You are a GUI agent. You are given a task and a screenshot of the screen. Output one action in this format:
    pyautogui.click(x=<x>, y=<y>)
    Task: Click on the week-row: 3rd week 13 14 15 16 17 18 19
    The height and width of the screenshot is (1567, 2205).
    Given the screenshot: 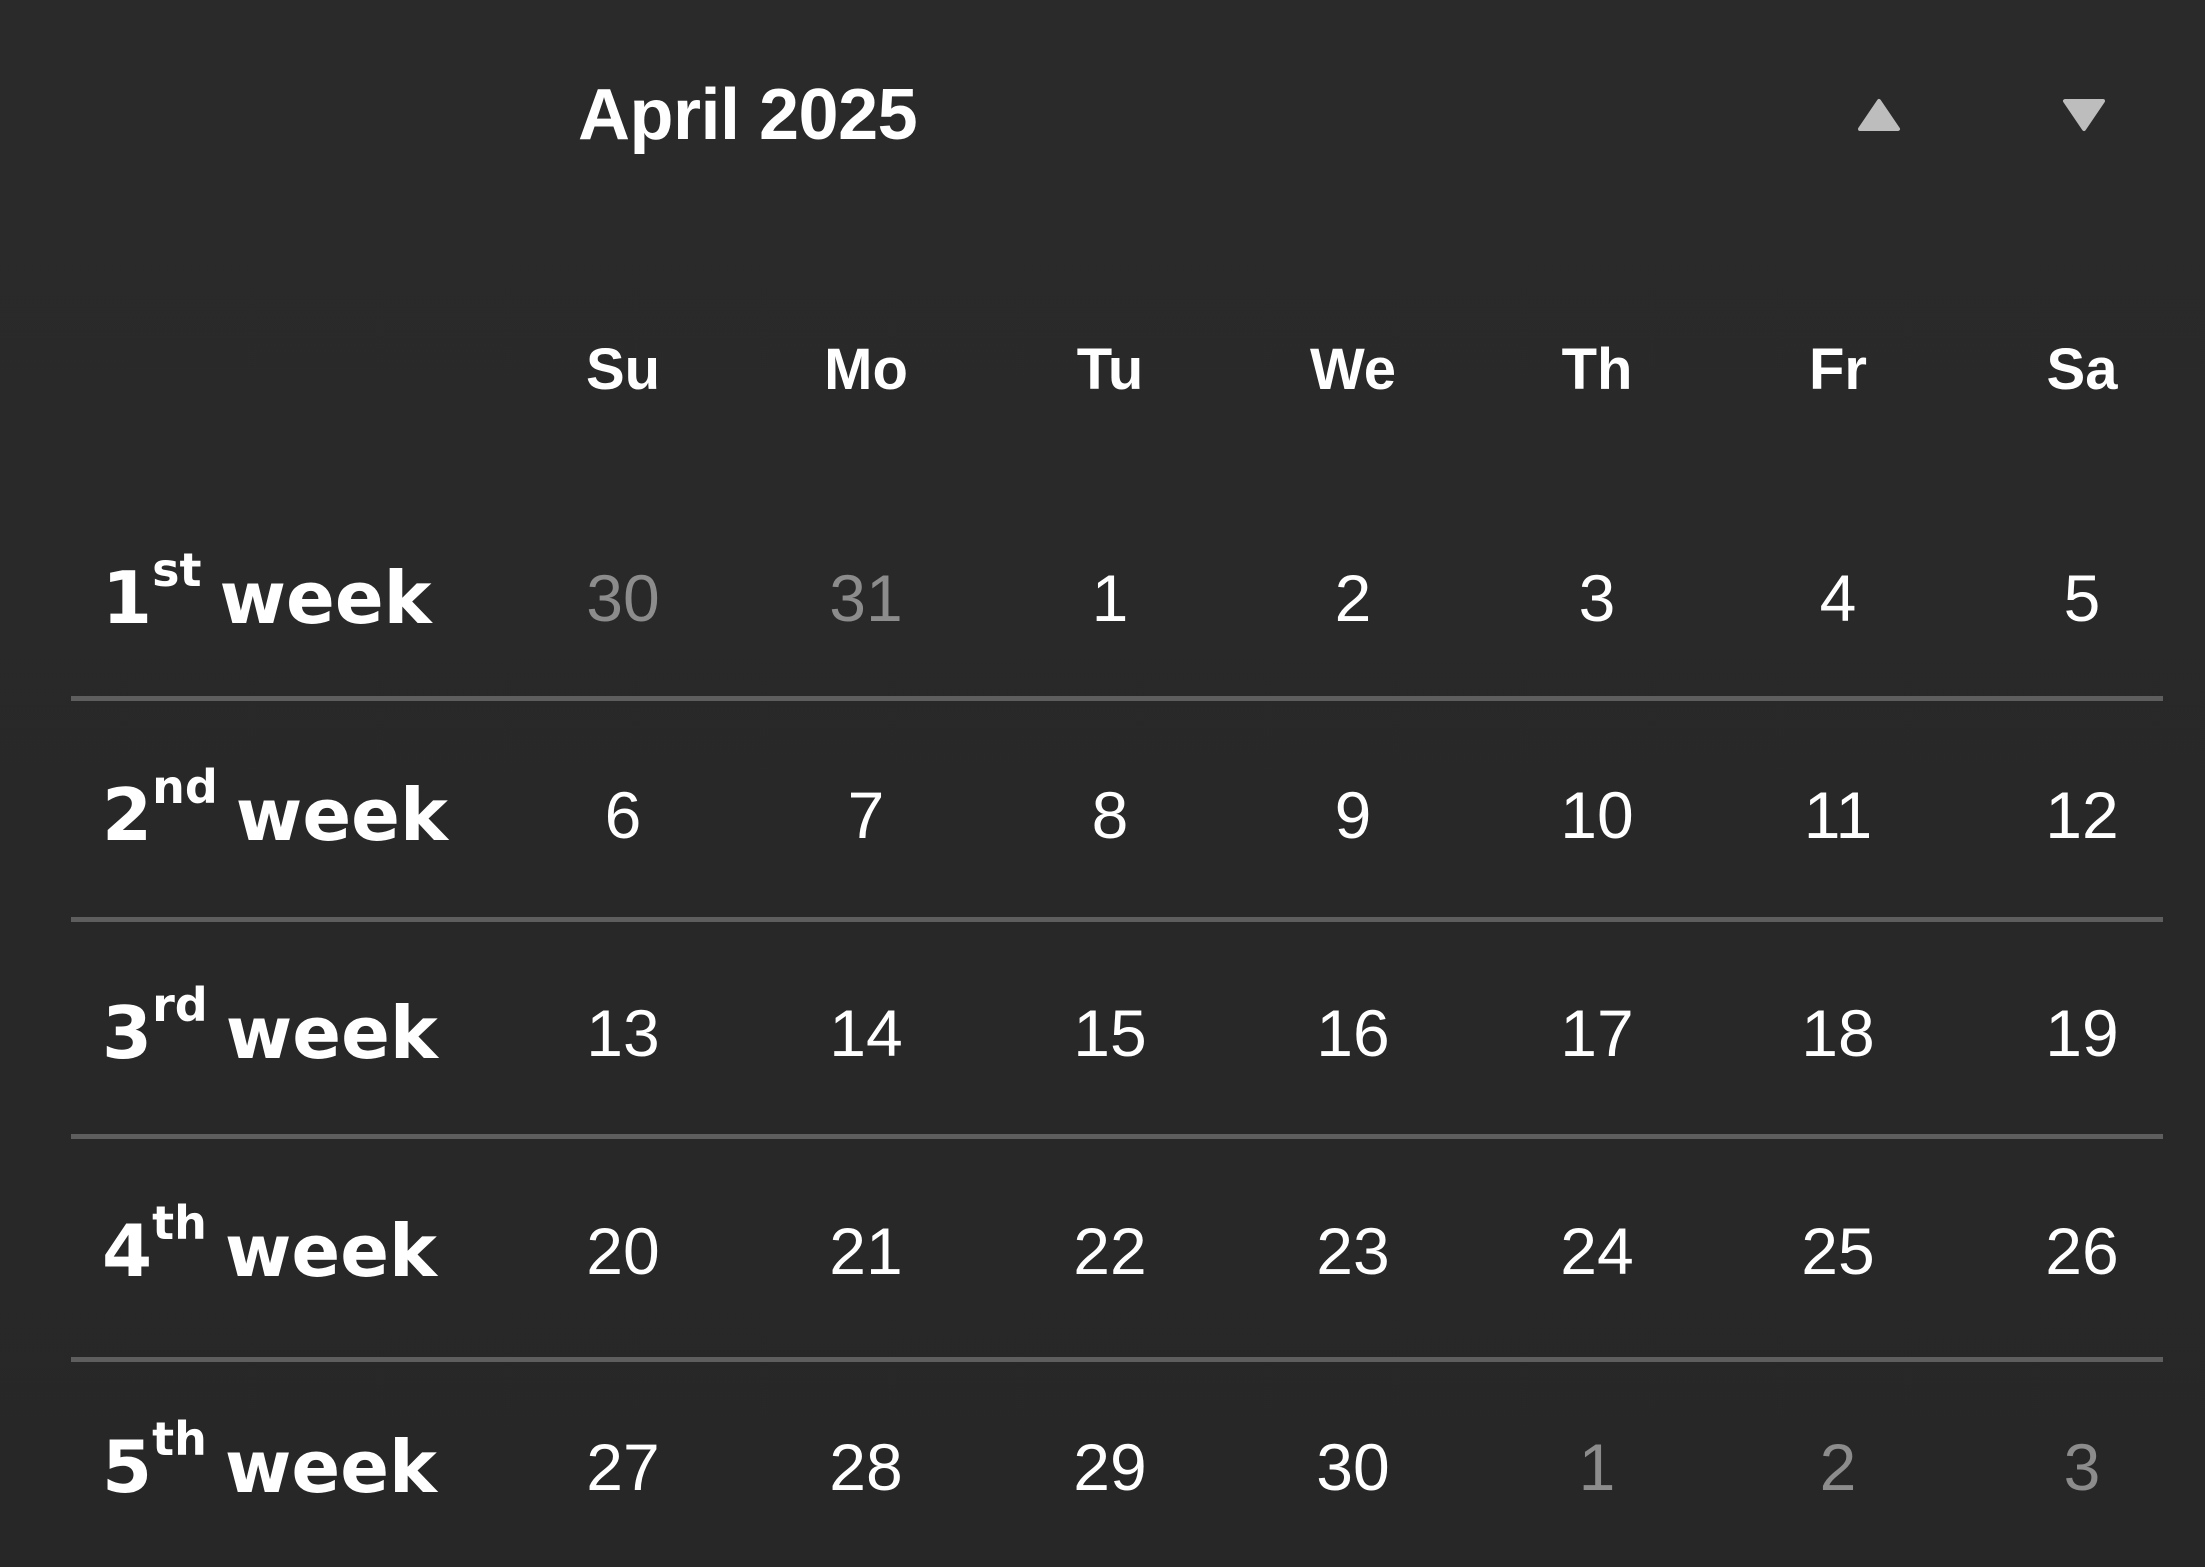 What is the action you would take?
    pyautogui.click(x=1102, y=1033)
    